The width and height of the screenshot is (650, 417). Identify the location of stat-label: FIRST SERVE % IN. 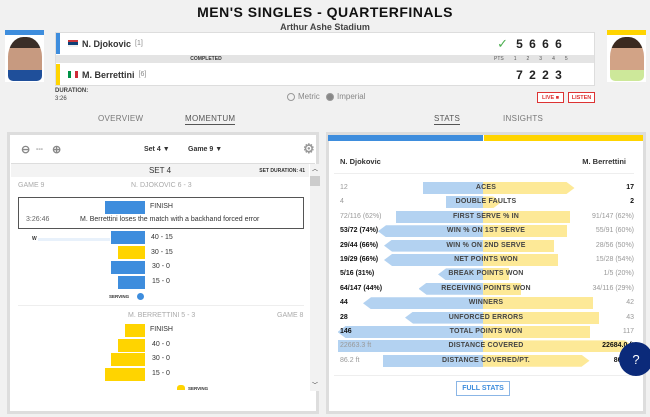
(486, 216).